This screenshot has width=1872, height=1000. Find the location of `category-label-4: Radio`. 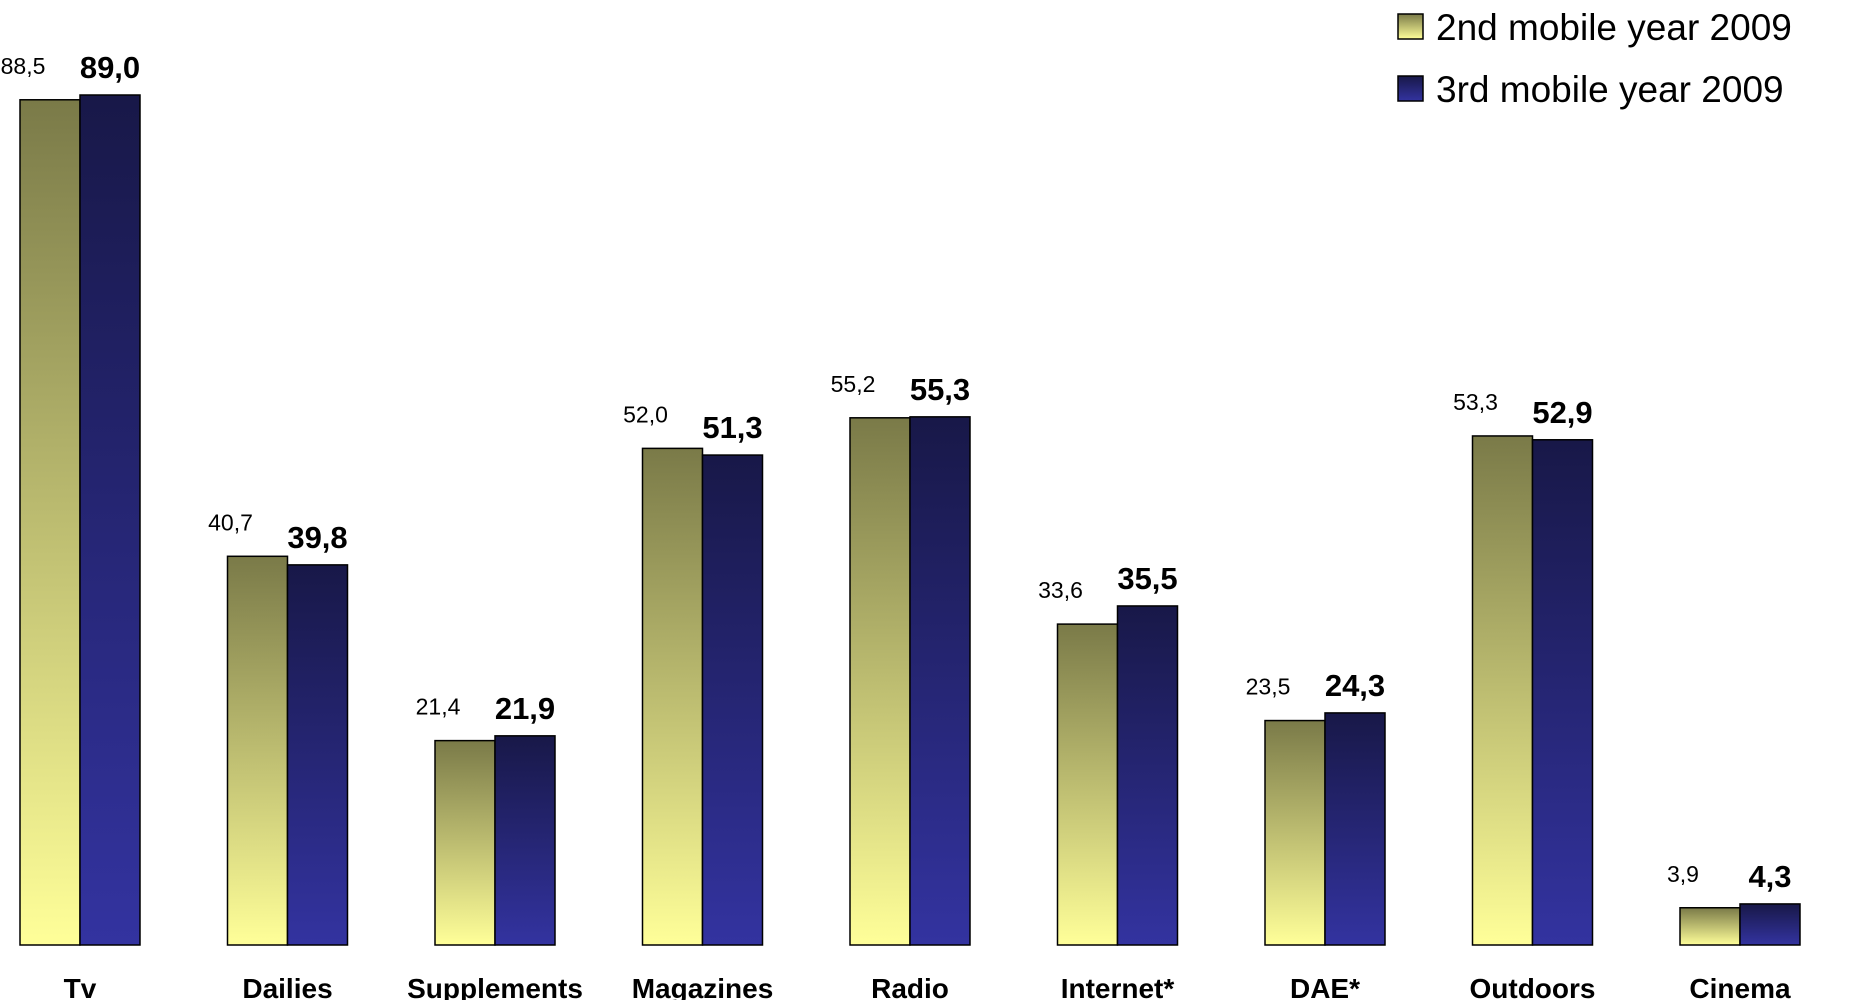

category-label-4: Radio is located at coordinates (910, 986).